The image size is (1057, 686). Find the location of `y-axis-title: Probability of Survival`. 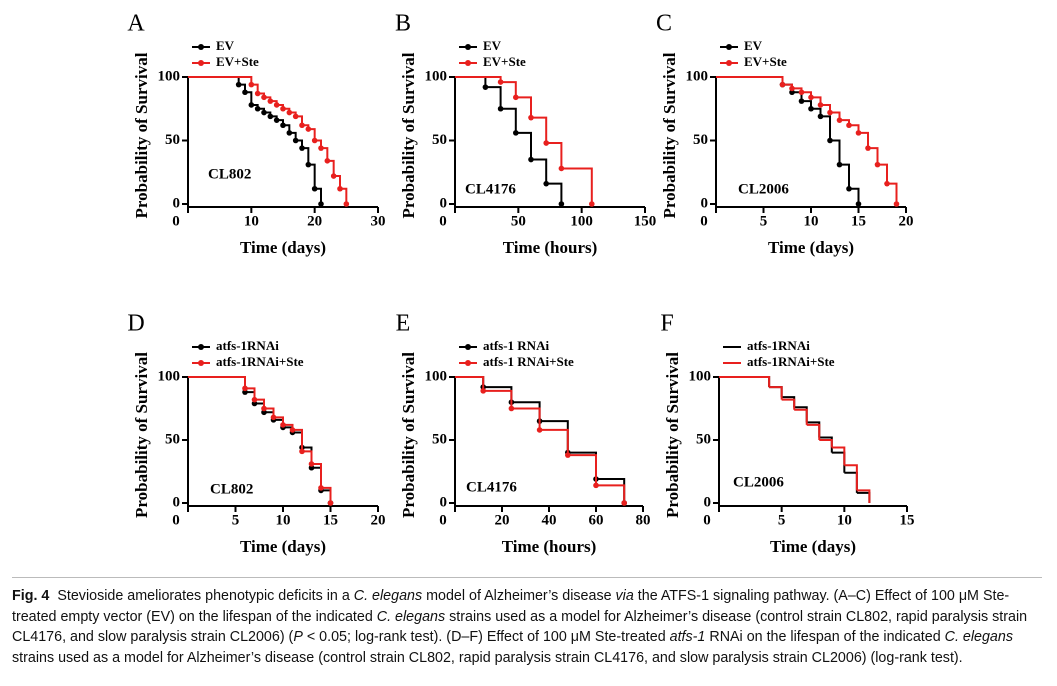

y-axis-title: Probability of Survival is located at coordinates (669, 135).